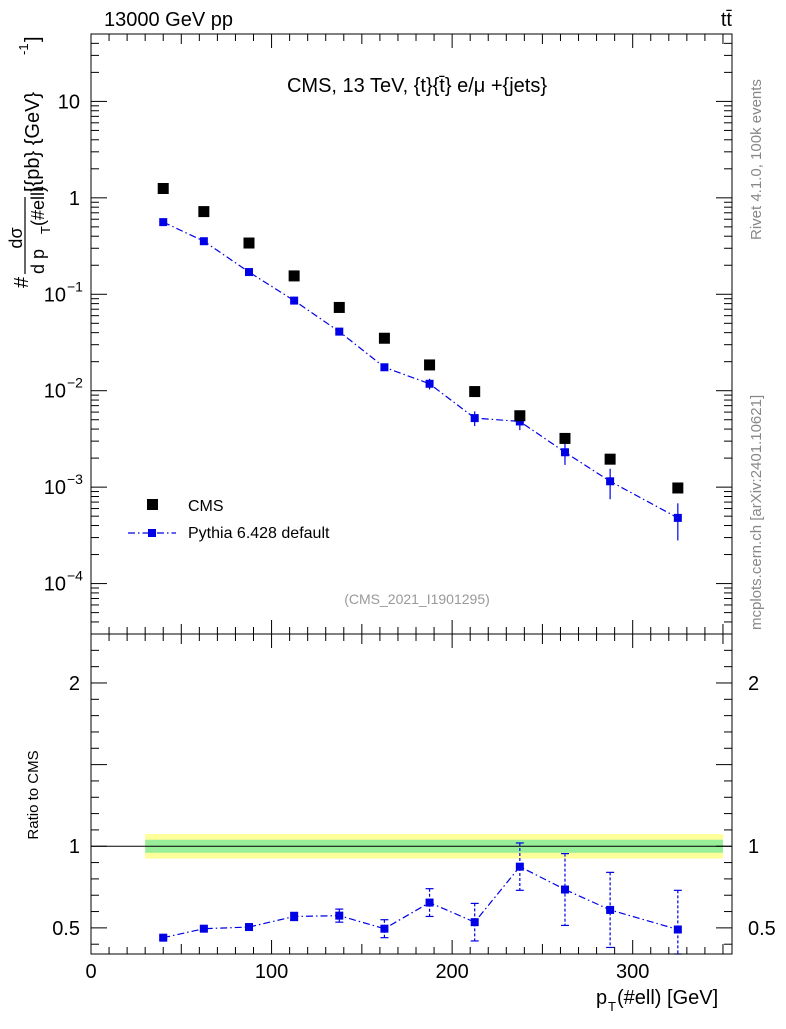 The width and height of the screenshot is (786, 1029). What do you see at coordinates (367, 972) in the screenshot?
I see `x-tick-labels: 0 100 200 300` at bounding box center [367, 972].